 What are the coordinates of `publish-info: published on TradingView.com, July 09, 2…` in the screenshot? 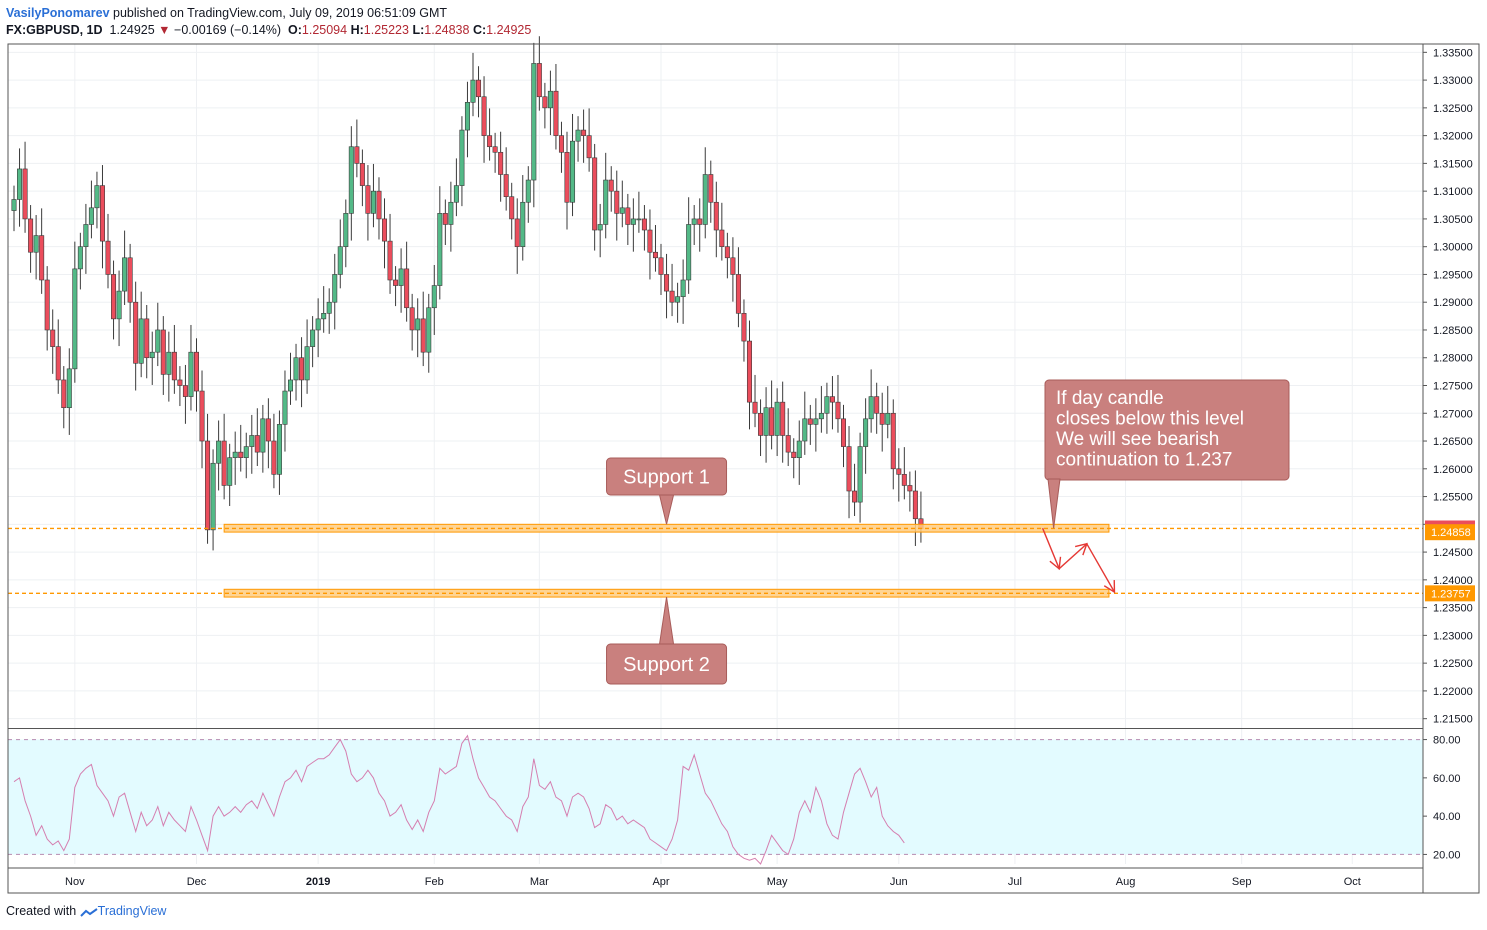 It's located at (280, 13).